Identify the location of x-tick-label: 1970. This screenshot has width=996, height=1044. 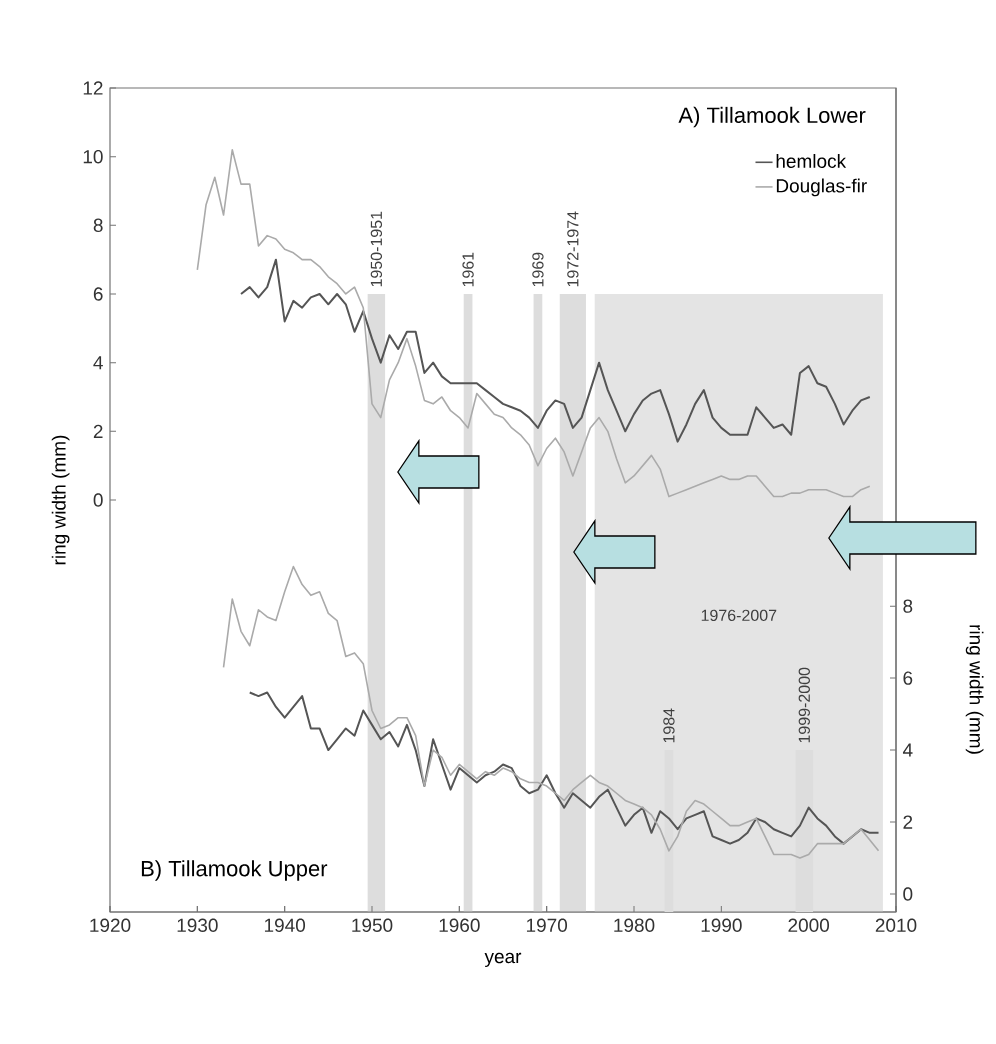
(547, 925).